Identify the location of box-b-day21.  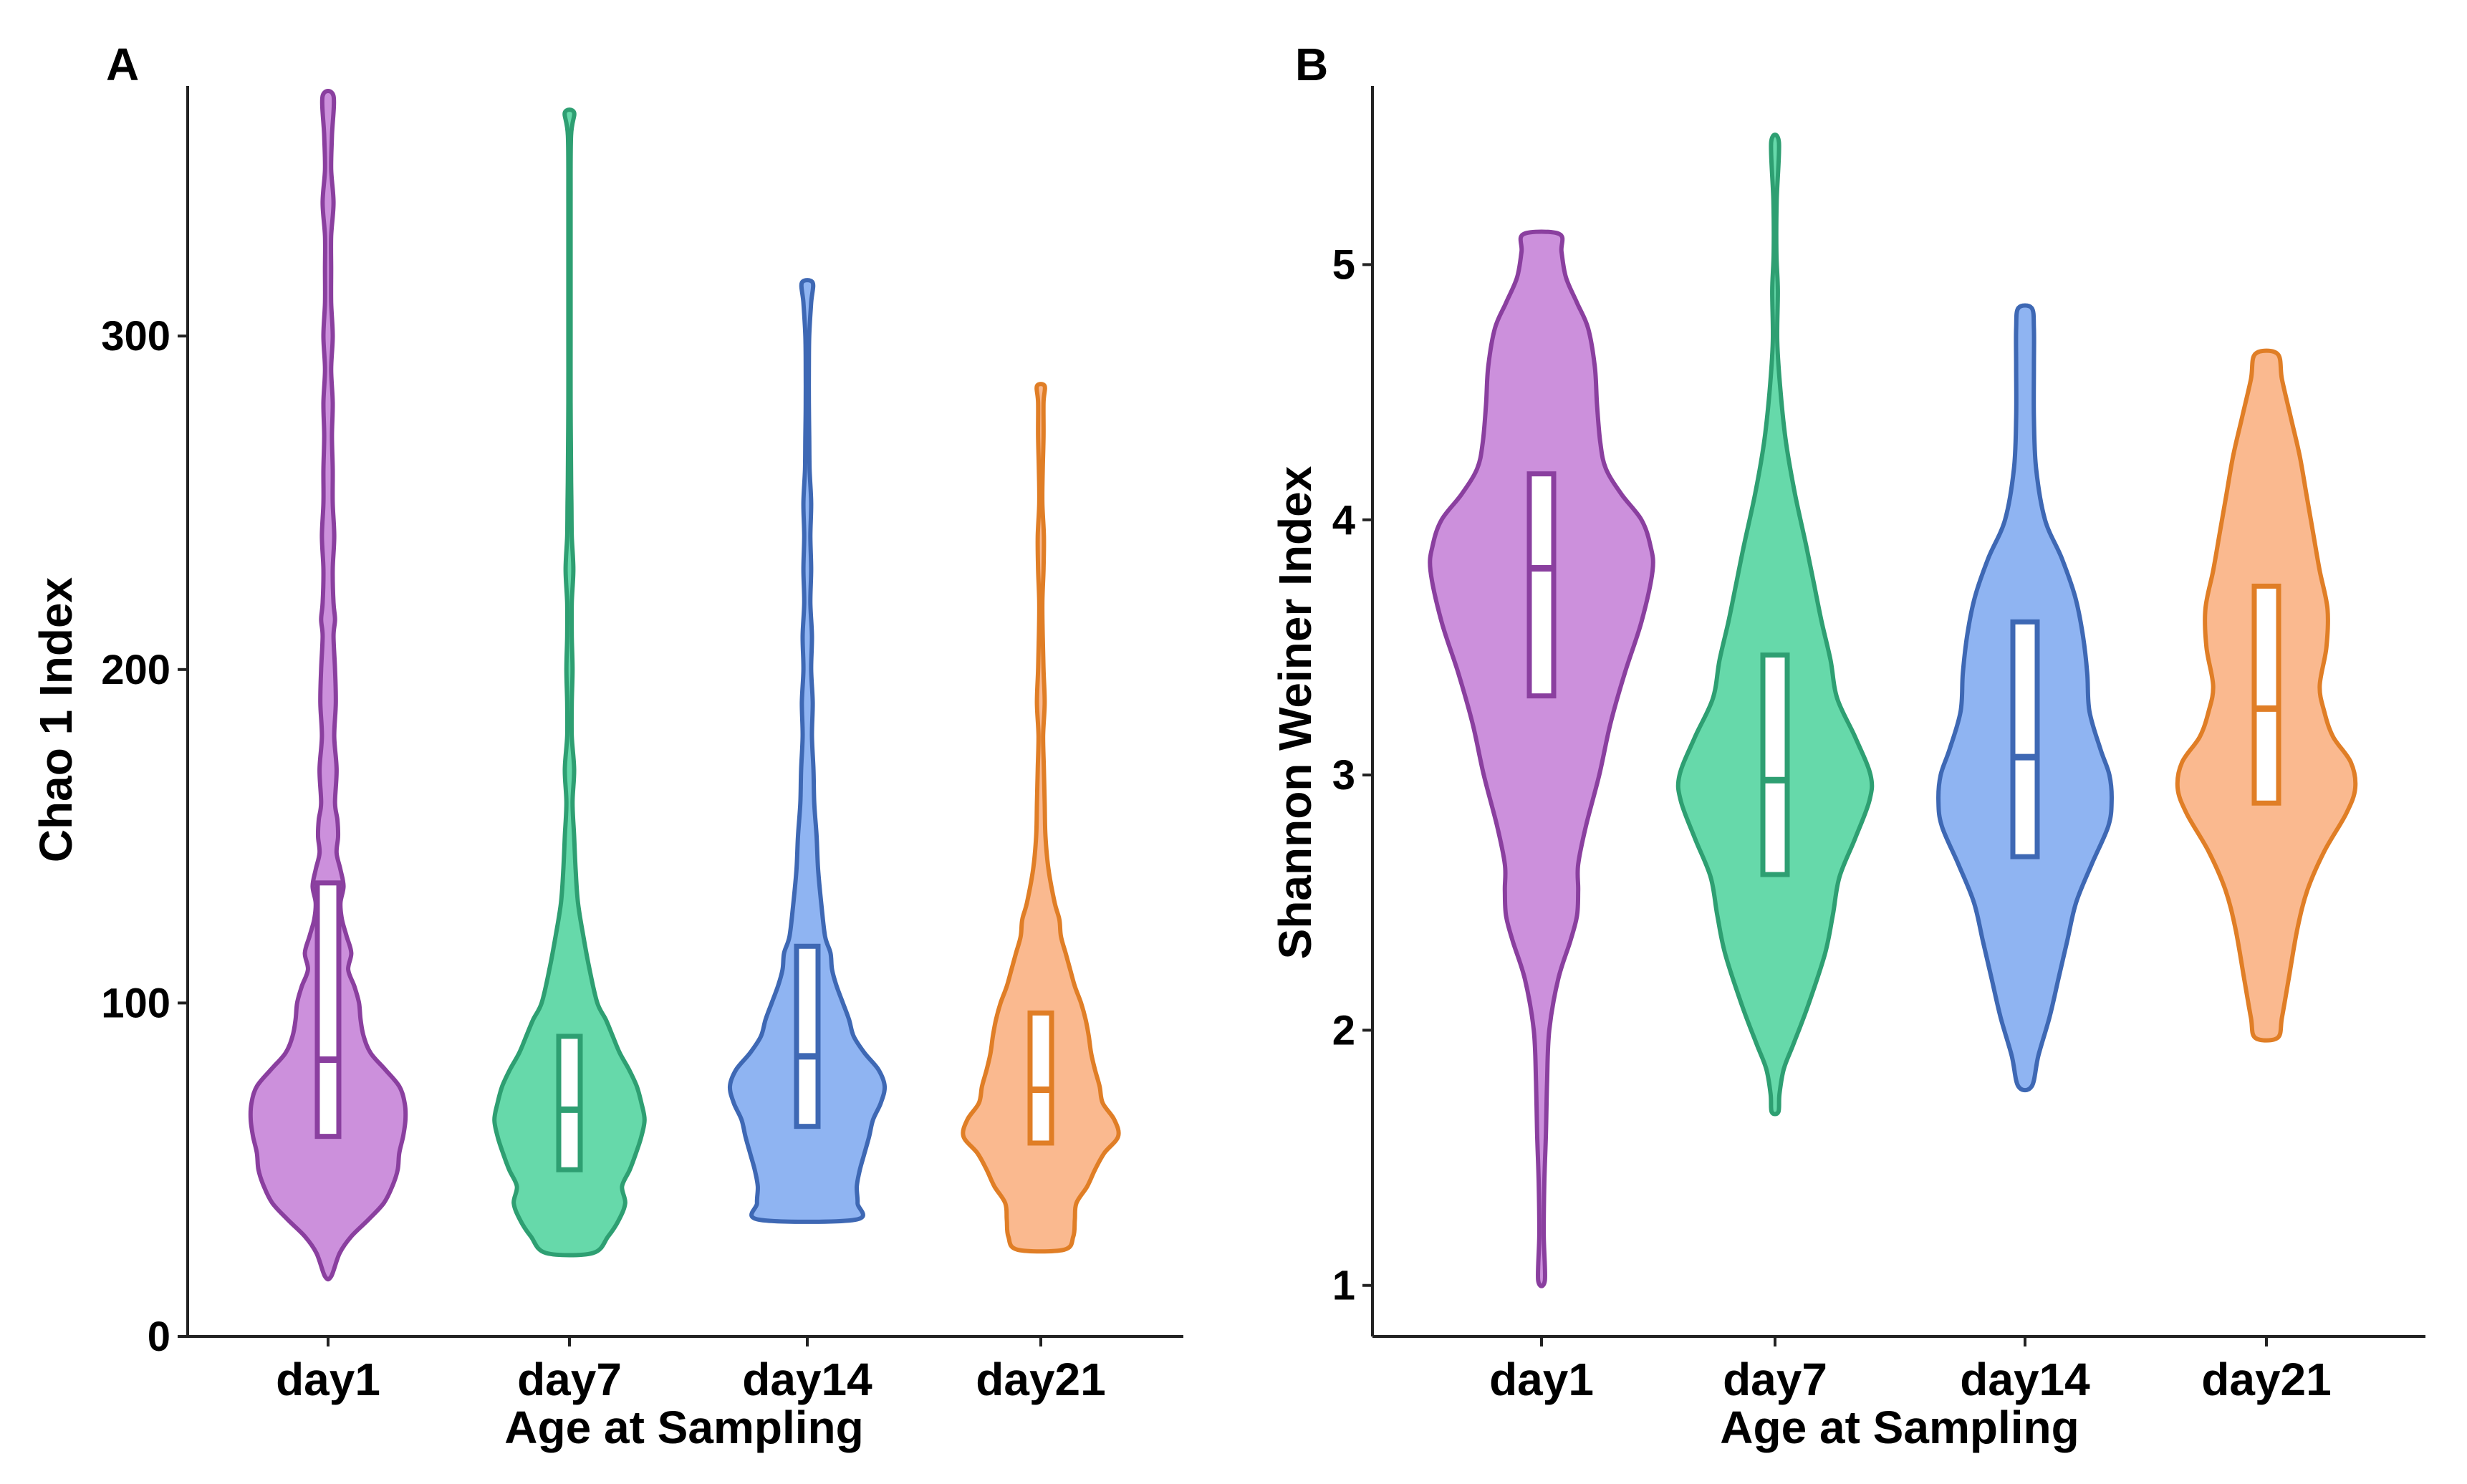
(2266, 694).